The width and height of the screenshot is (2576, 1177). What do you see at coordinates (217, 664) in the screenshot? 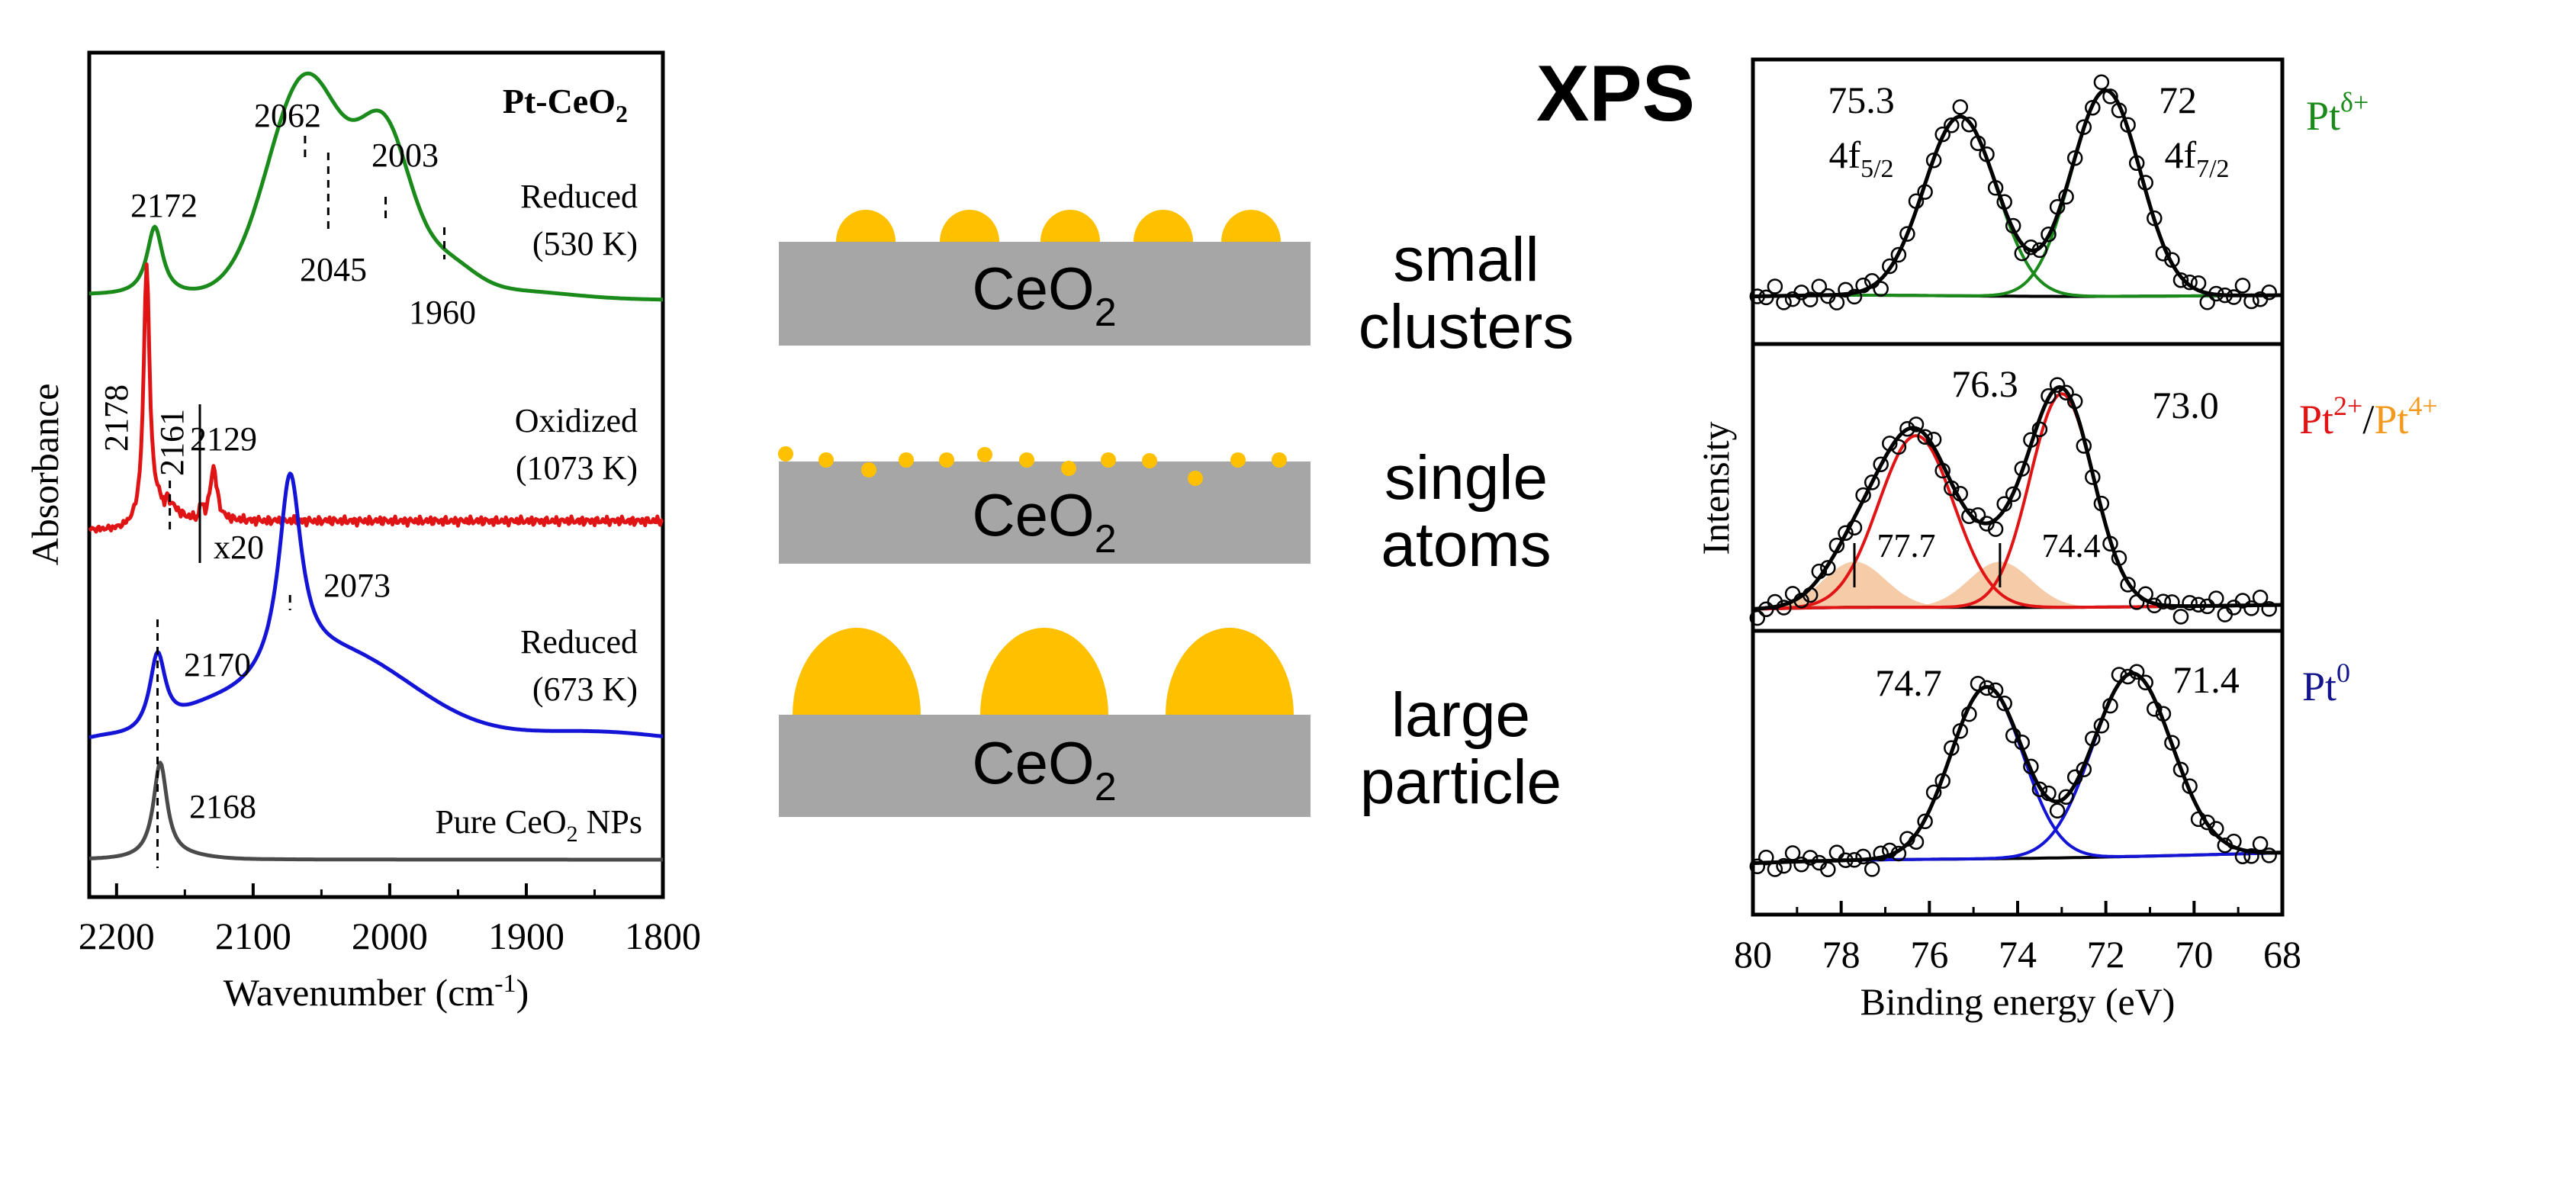
I see `peak-label-2170: 2170` at bounding box center [217, 664].